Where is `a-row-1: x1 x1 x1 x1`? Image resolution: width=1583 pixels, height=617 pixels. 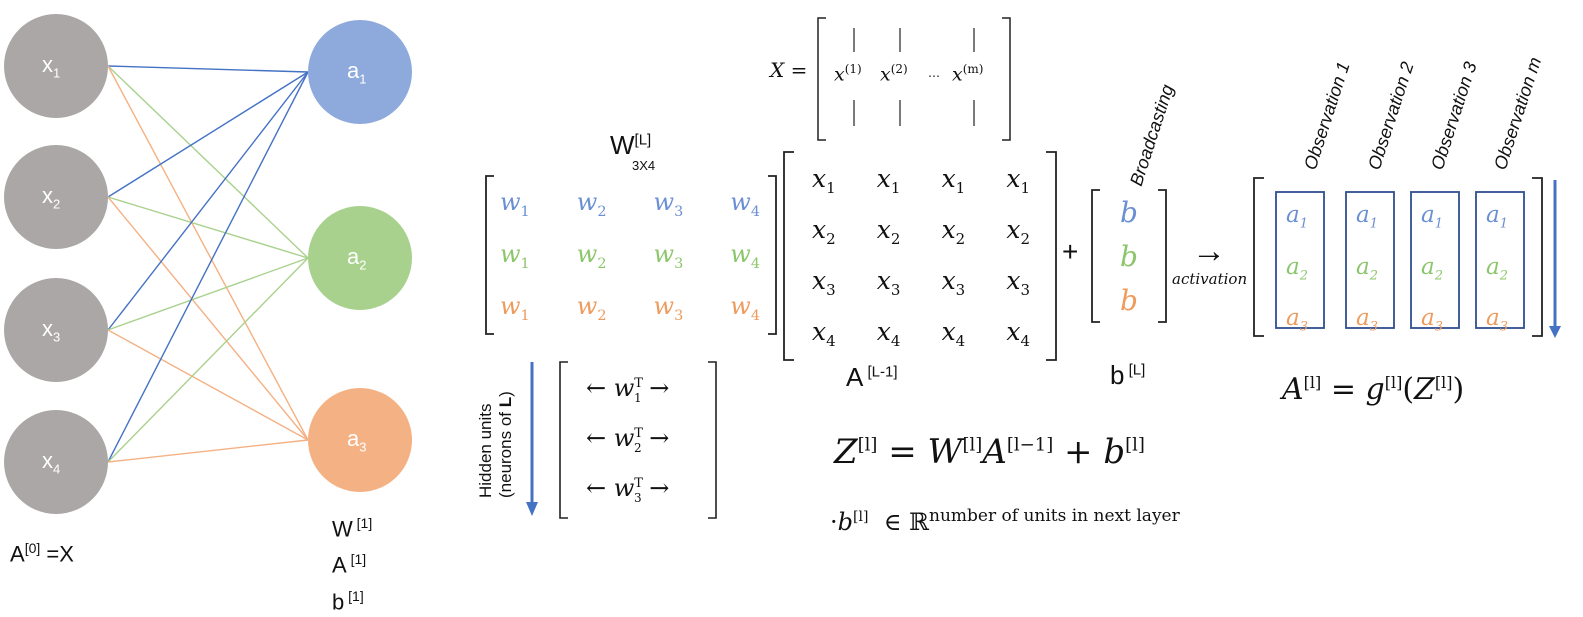
a-row-1: x1 x1 x1 x1 is located at coordinates (921, 180).